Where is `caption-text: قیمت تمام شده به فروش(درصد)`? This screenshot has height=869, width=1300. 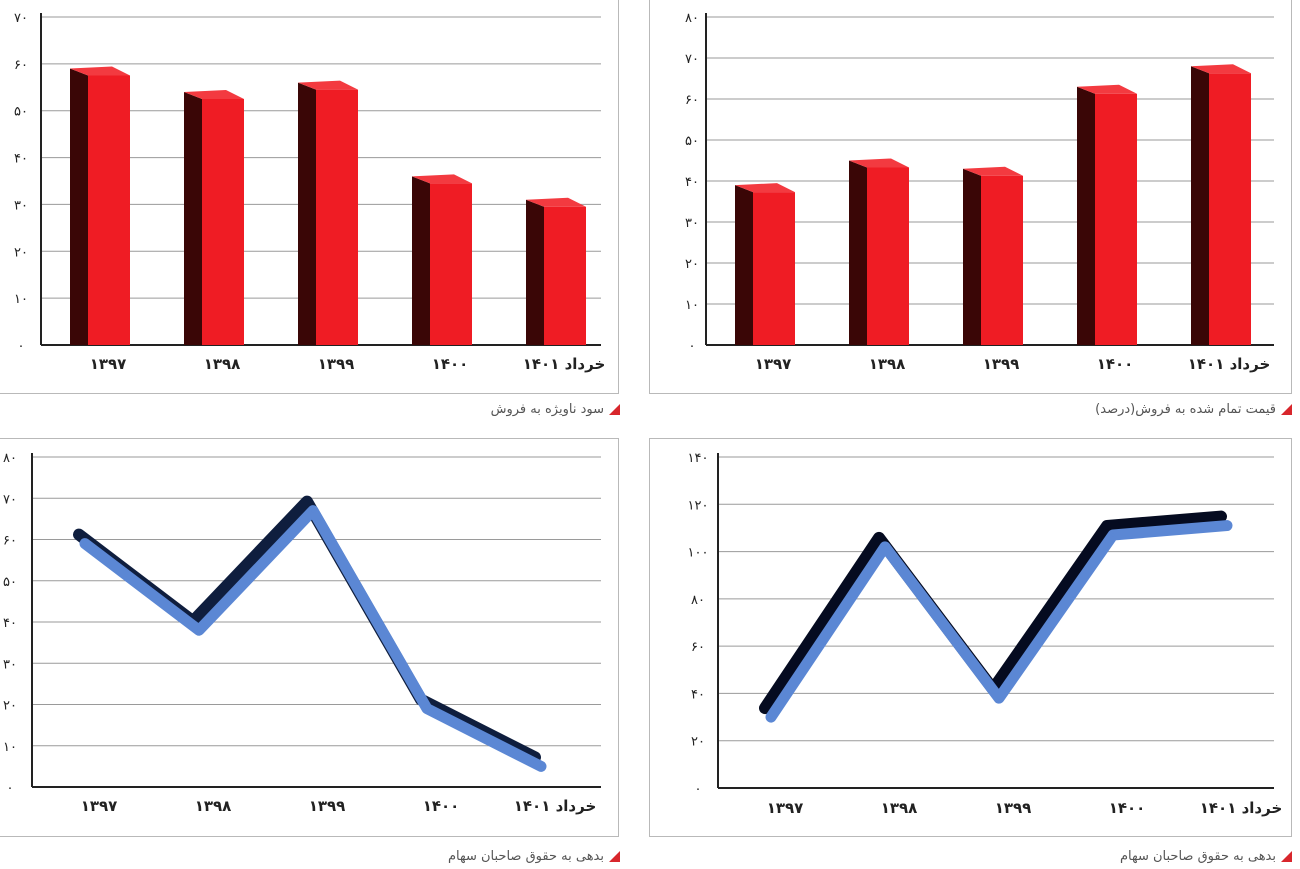
caption-text: قیمت تمام شده به فروش(درصد) is located at coordinates (1185, 409).